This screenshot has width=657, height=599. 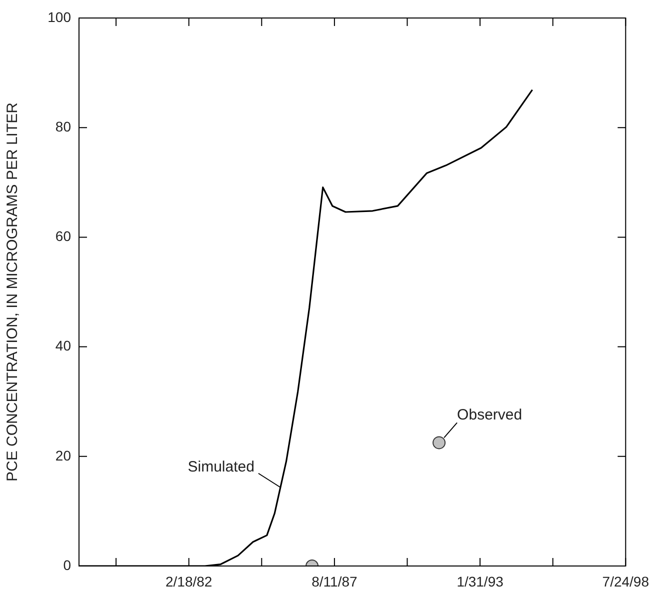 What do you see at coordinates (188, 581) in the screenshot?
I see `x-tick-label: 2/18/82` at bounding box center [188, 581].